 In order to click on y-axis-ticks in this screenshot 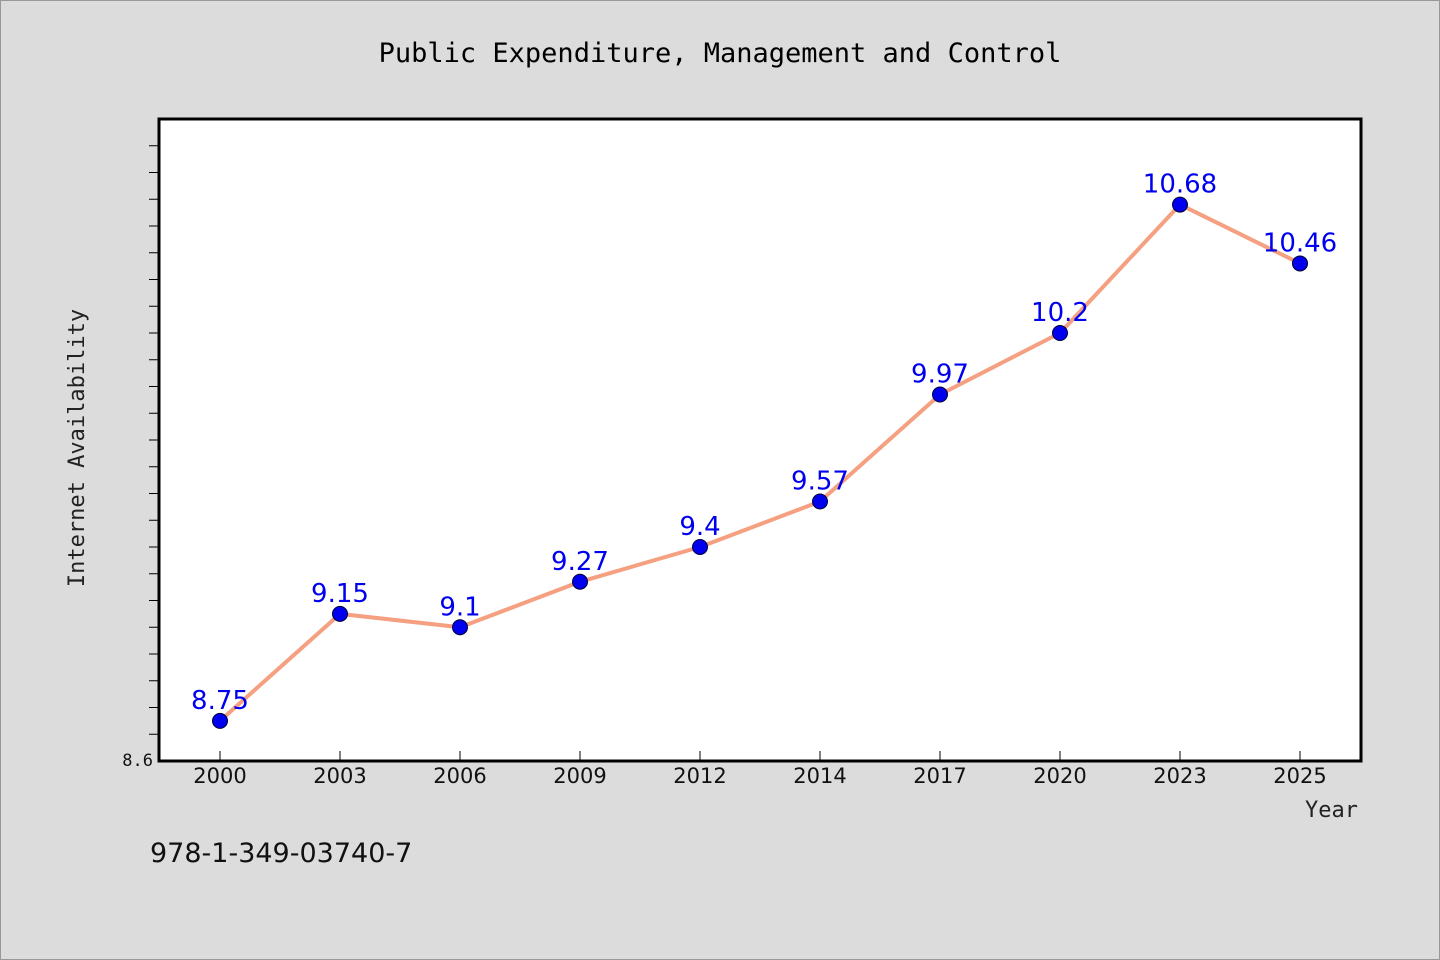, I will do `click(154, 440)`.